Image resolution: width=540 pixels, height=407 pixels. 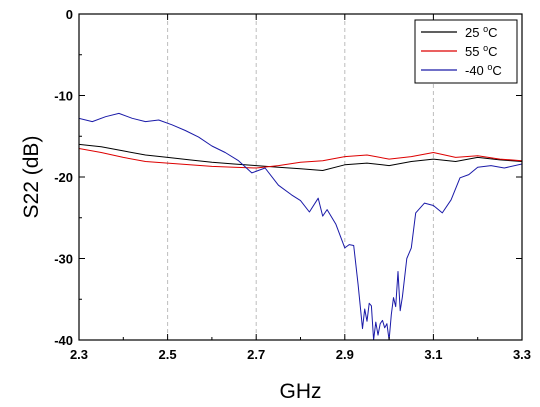 I want to click on y-tick-label: -20, so click(x=63, y=177).